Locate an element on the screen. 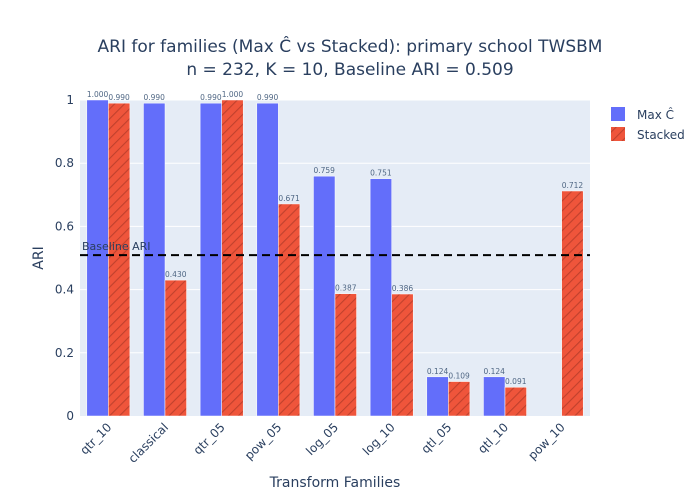  x-tick-label: pow_05 is located at coordinates (263, 441).